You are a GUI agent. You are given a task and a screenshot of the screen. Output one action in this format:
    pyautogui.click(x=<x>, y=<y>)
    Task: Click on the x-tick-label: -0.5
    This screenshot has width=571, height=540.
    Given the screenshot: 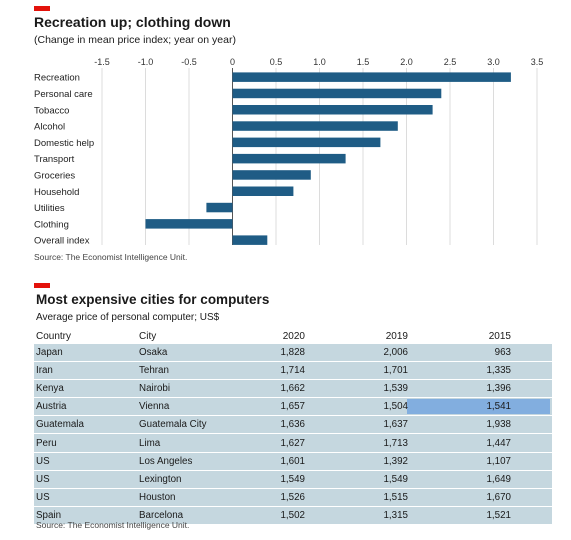 What is the action you would take?
    pyautogui.click(x=189, y=62)
    